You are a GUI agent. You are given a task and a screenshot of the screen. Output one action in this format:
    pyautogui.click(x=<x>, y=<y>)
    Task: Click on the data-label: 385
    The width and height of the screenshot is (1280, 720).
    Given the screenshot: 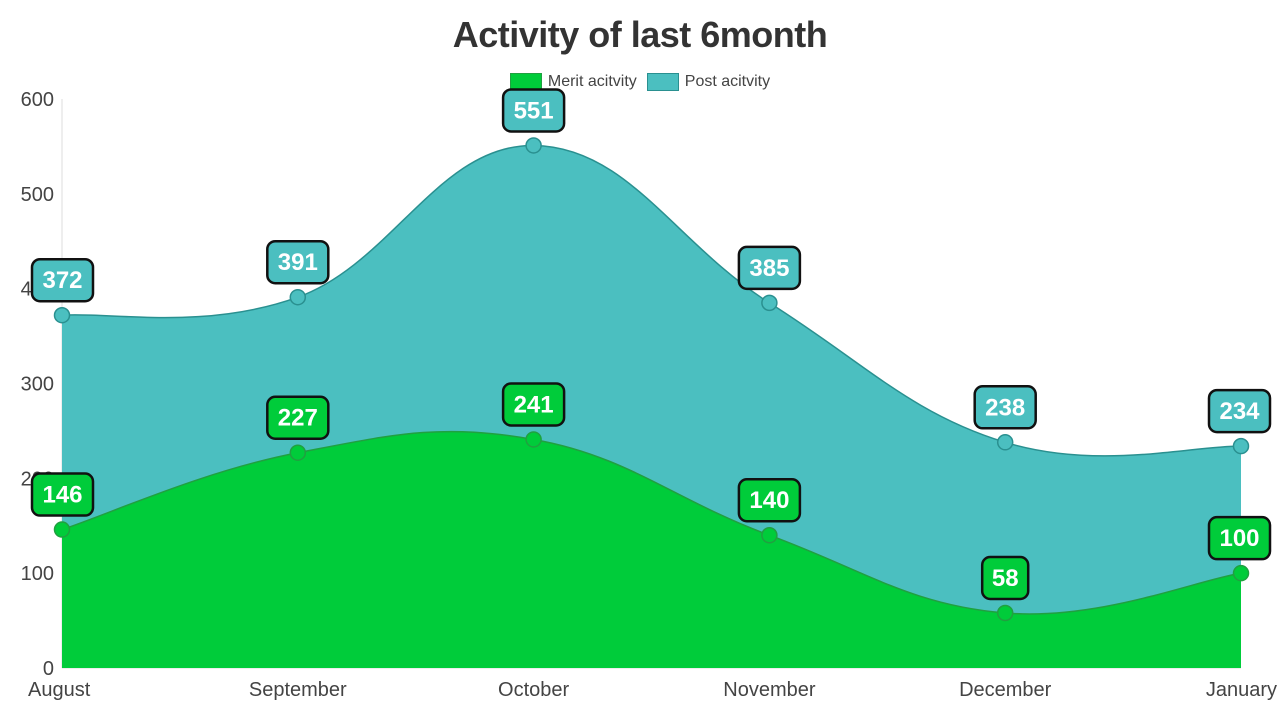 What is the action you would take?
    pyautogui.click(x=769, y=268)
    